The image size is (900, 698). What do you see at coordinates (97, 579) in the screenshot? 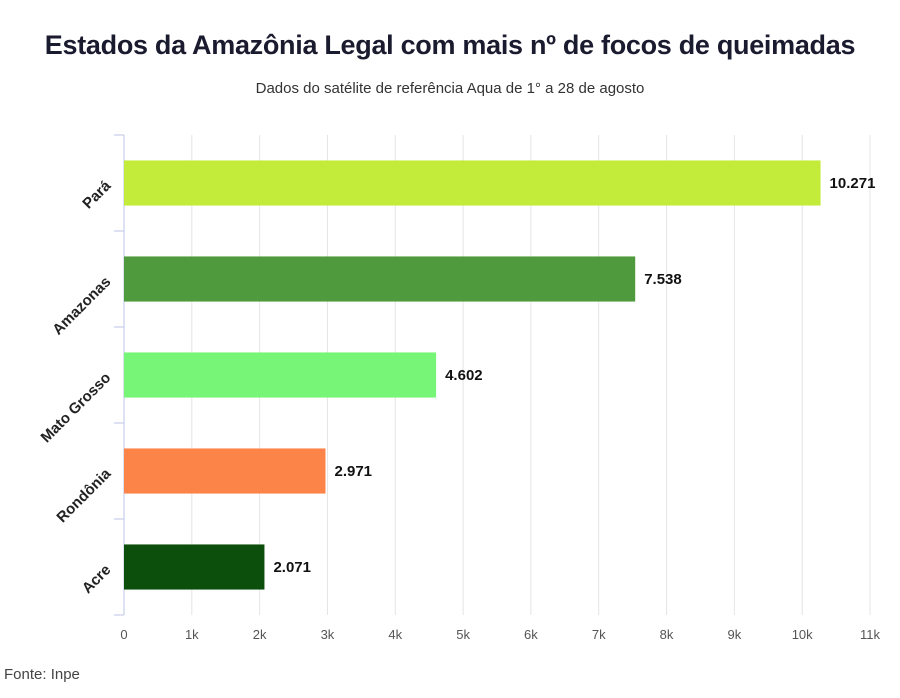
I see `category-label: Acre` at bounding box center [97, 579].